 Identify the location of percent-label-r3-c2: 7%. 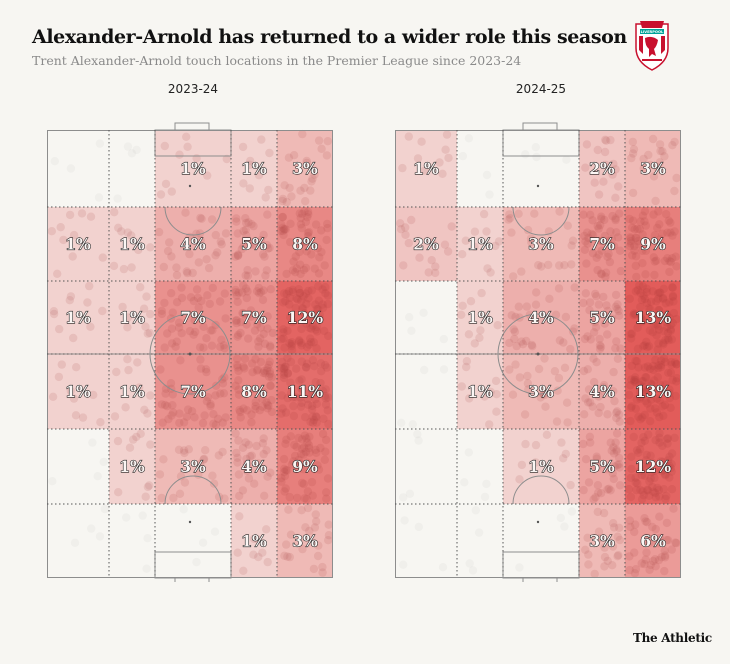
(193, 391).